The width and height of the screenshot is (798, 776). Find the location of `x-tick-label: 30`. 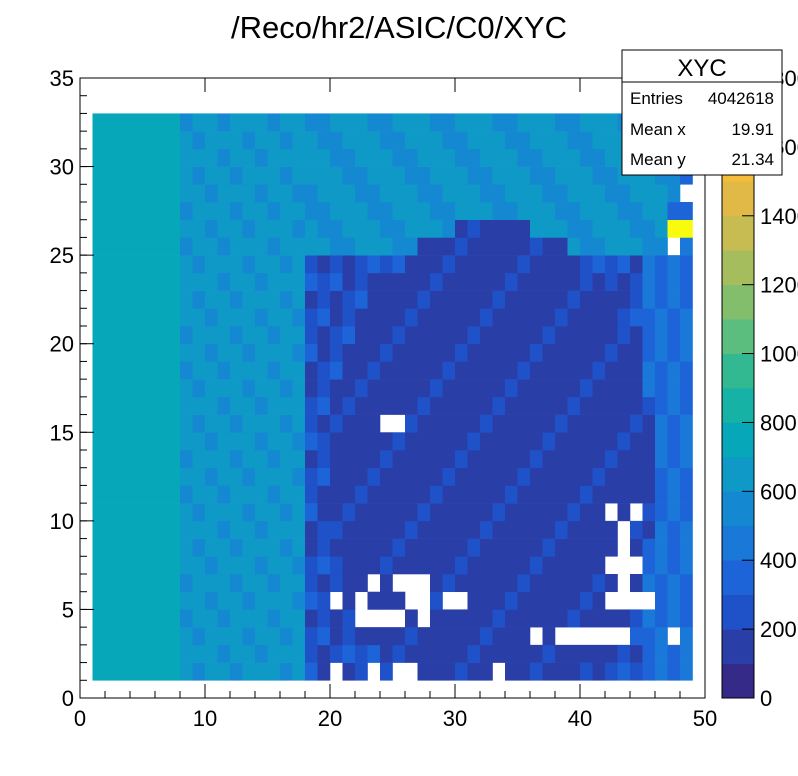

x-tick-label: 30 is located at coordinates (455, 718).